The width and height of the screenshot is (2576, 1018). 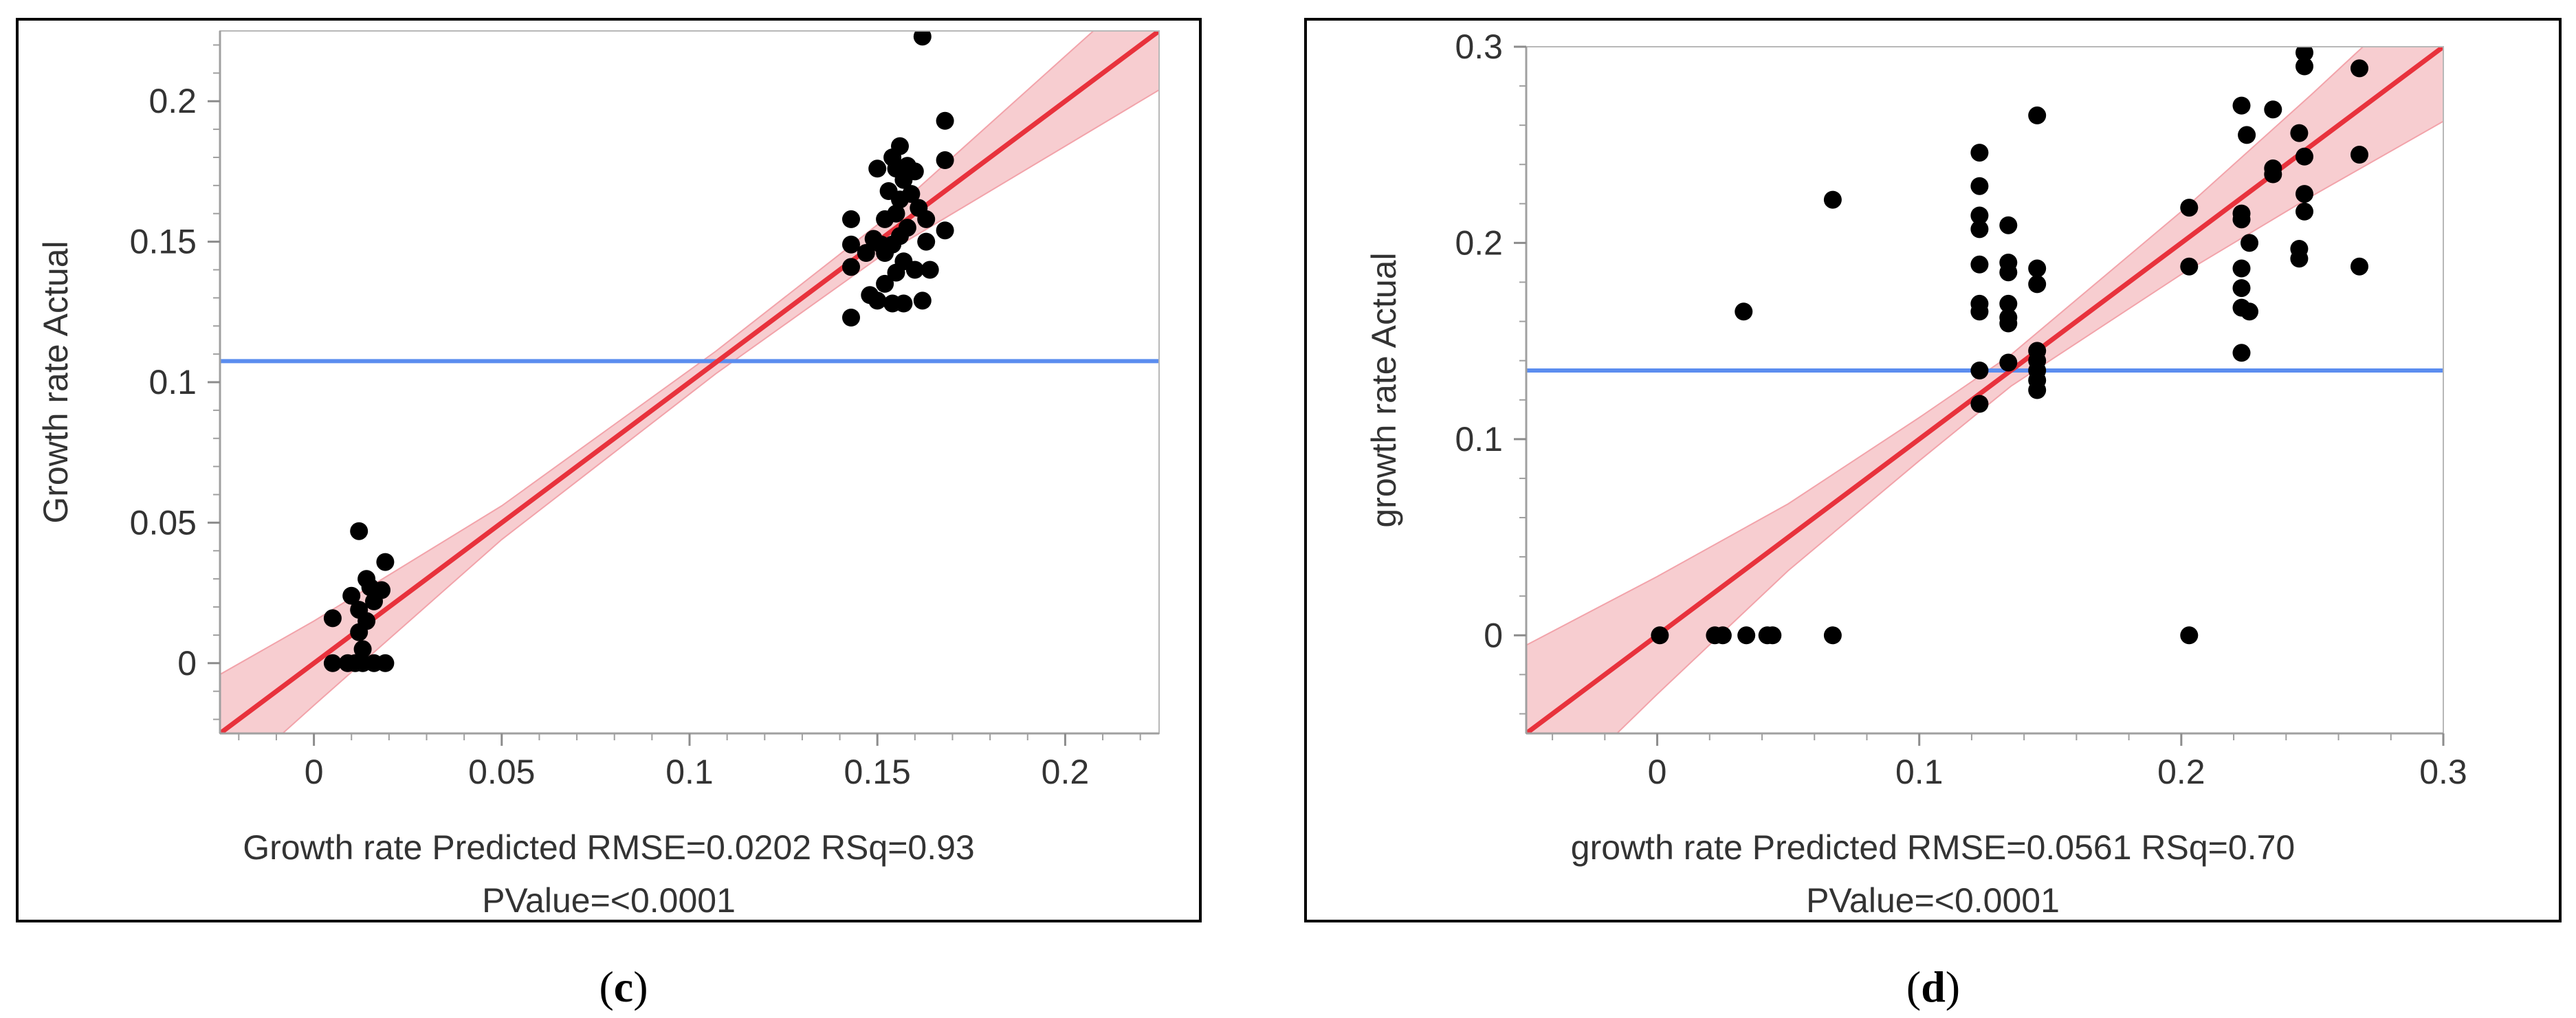 I want to click on y-axis-title: growth rate Actual, so click(x=1384, y=390).